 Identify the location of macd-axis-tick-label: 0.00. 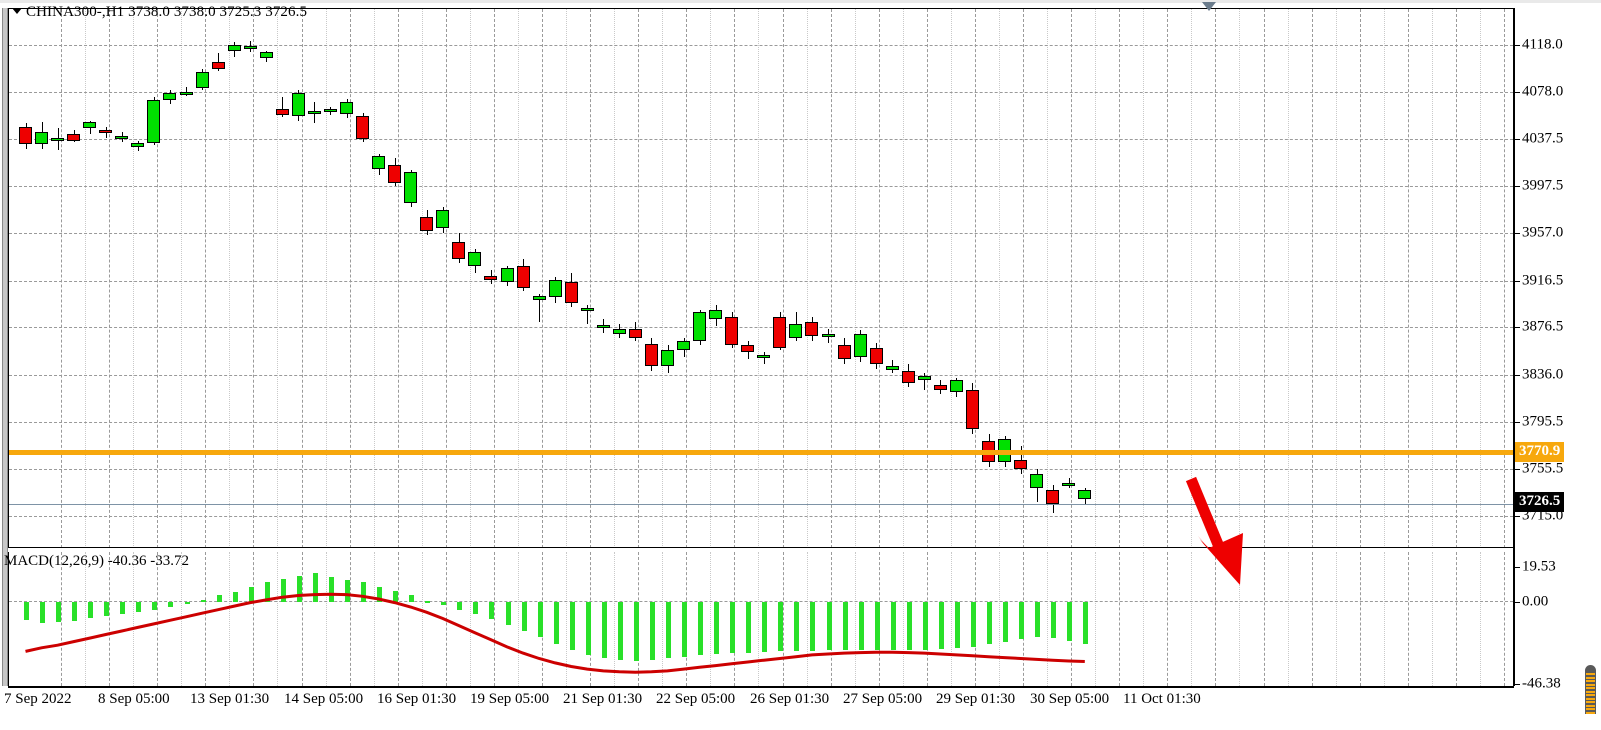
(1535, 601).